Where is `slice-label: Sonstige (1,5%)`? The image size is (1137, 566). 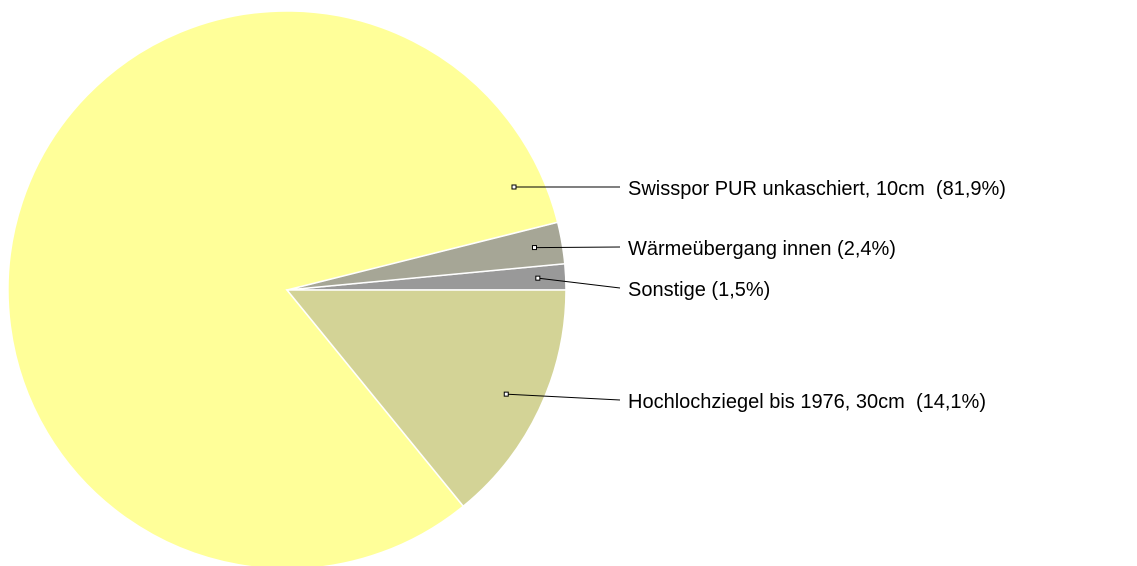
slice-label: Sonstige (1,5%) is located at coordinates (699, 290).